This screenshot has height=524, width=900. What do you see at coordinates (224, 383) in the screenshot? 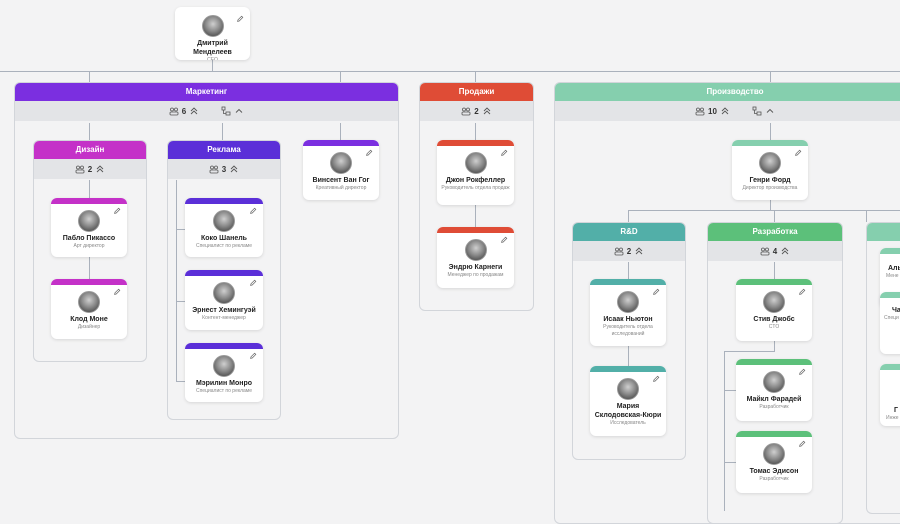
I see `employee-name: Мэрилин Монро` at bounding box center [224, 383].